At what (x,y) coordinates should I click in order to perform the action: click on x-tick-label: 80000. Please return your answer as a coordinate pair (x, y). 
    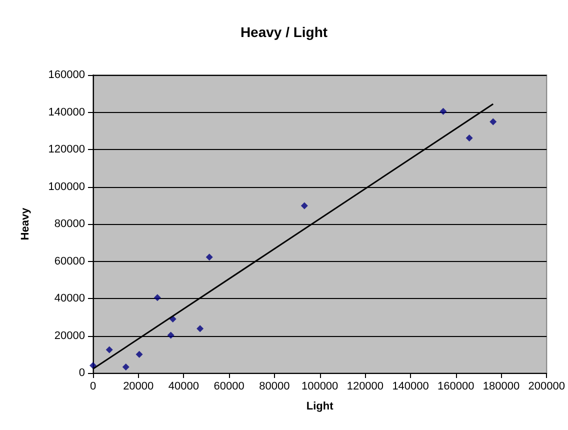
    Looking at the image, I should click on (274, 386).